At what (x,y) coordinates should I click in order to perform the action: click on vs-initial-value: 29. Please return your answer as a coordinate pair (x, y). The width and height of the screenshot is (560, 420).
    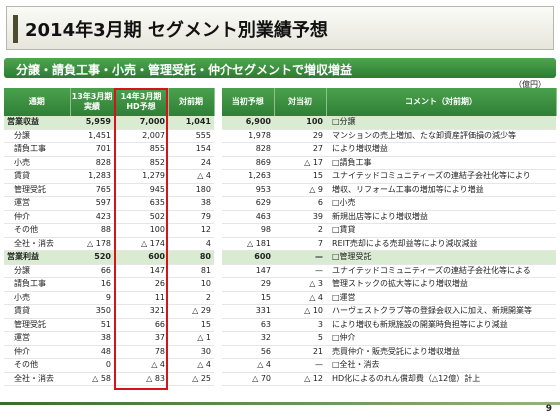
    Looking at the image, I should click on (300, 136).